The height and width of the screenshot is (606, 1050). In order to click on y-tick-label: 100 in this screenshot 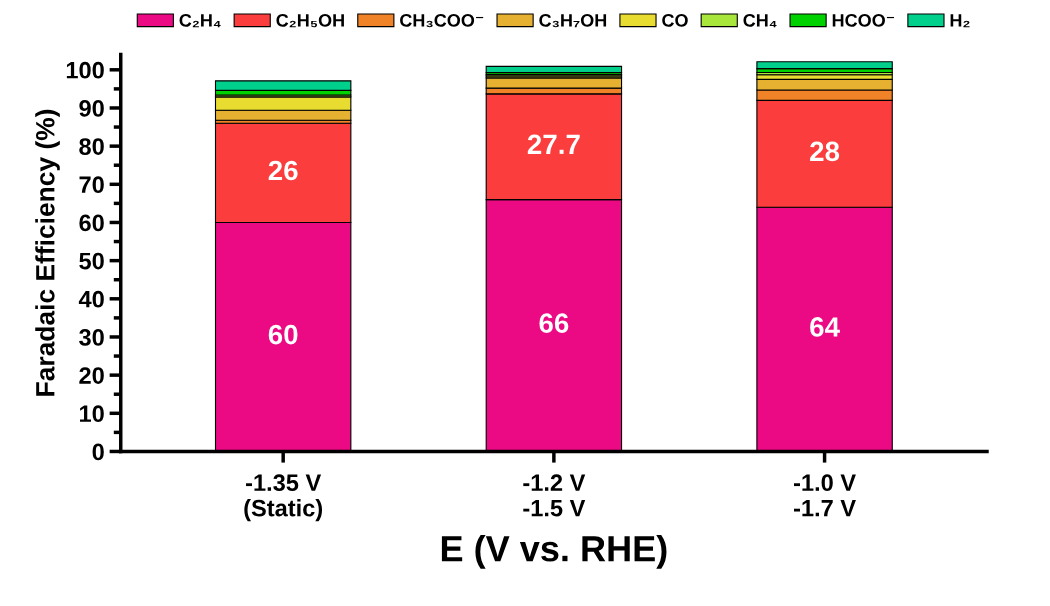, I will do `click(85, 70)`.